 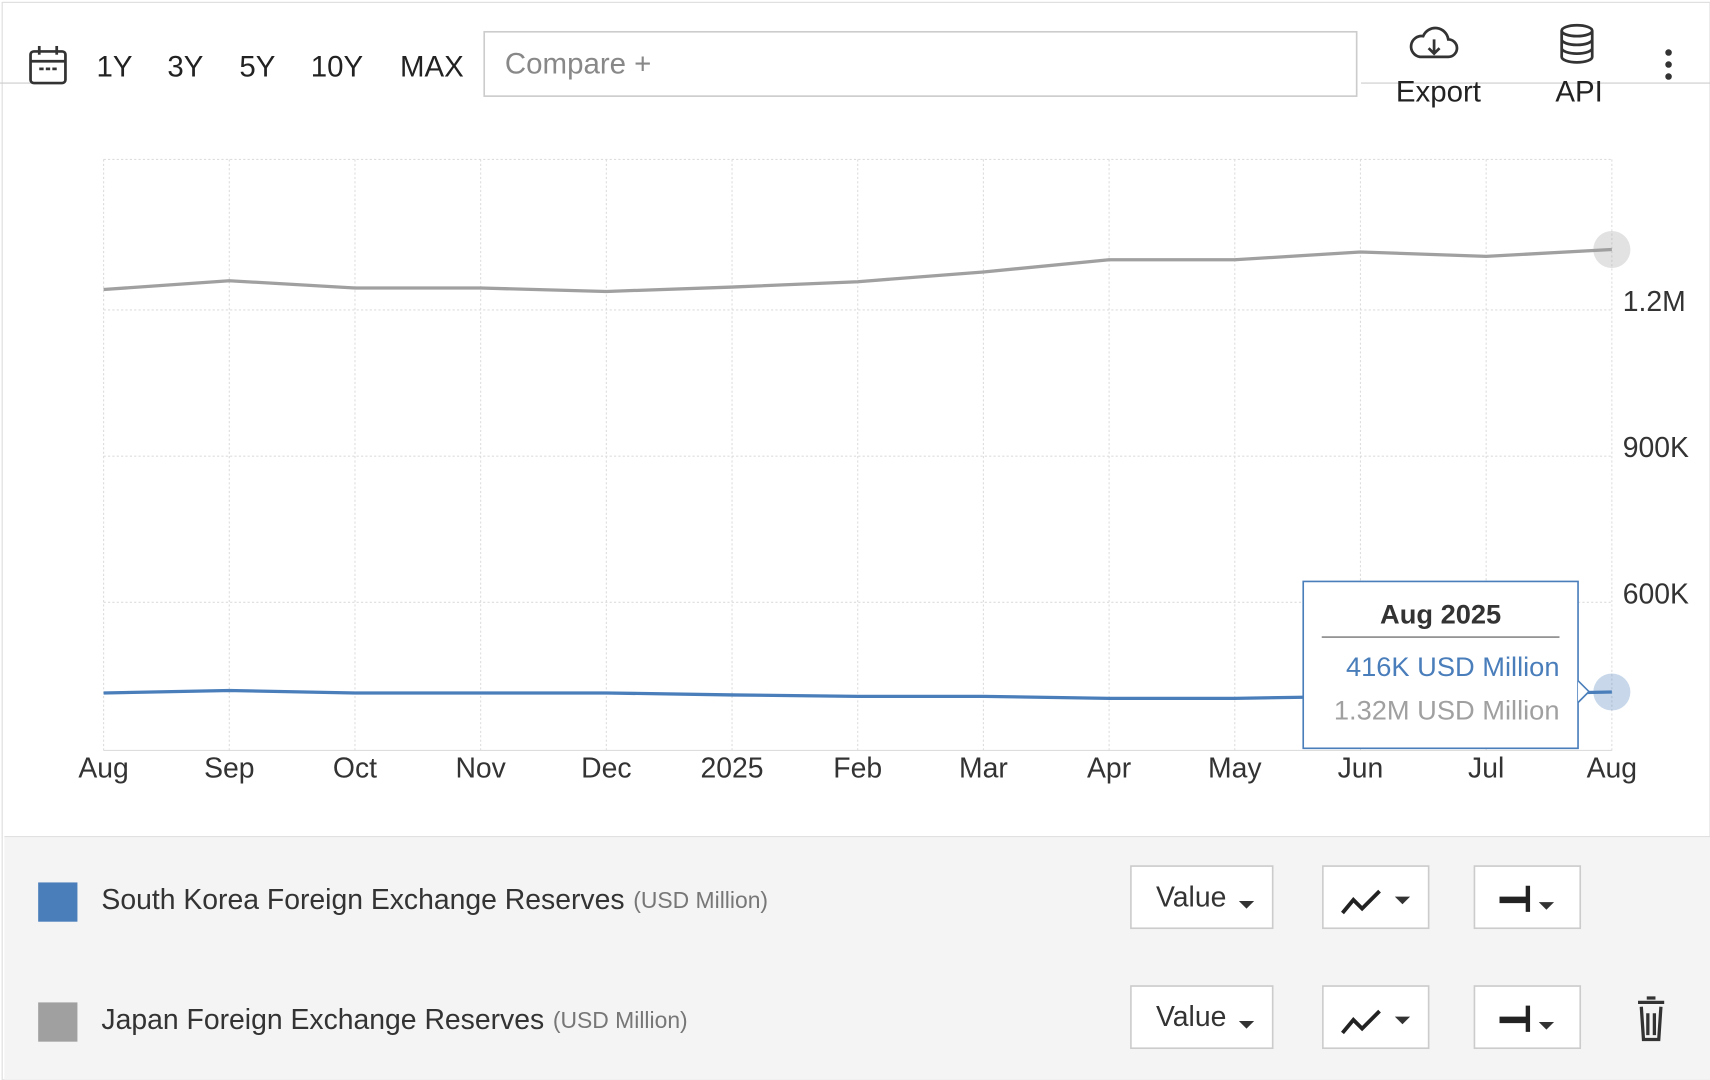 What do you see at coordinates (857, 769) in the screenshot?
I see `x-tick-label: Feb` at bounding box center [857, 769].